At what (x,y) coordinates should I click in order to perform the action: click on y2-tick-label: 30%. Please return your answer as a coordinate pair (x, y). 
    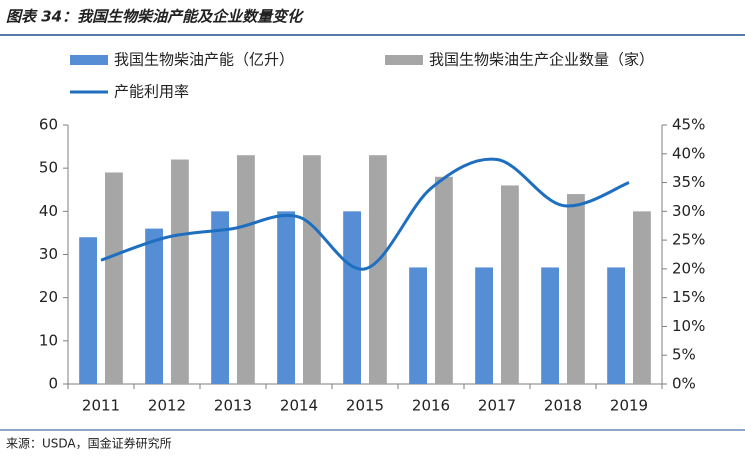
    Looking at the image, I should click on (688, 211).